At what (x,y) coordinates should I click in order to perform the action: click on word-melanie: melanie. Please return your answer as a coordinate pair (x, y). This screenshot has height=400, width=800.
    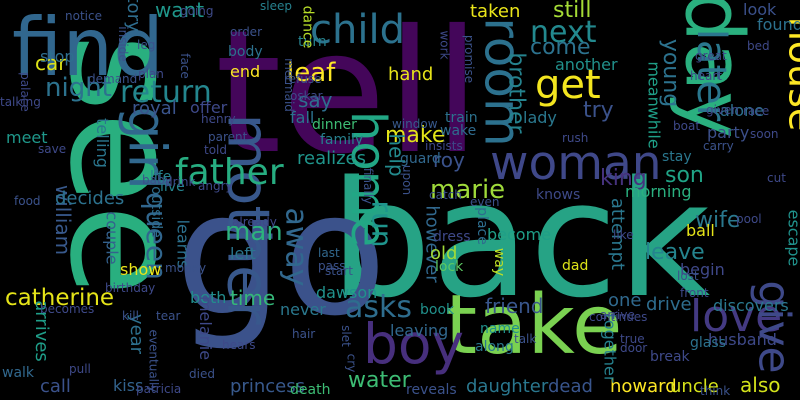
    Looking at the image, I should click on (206, 328).